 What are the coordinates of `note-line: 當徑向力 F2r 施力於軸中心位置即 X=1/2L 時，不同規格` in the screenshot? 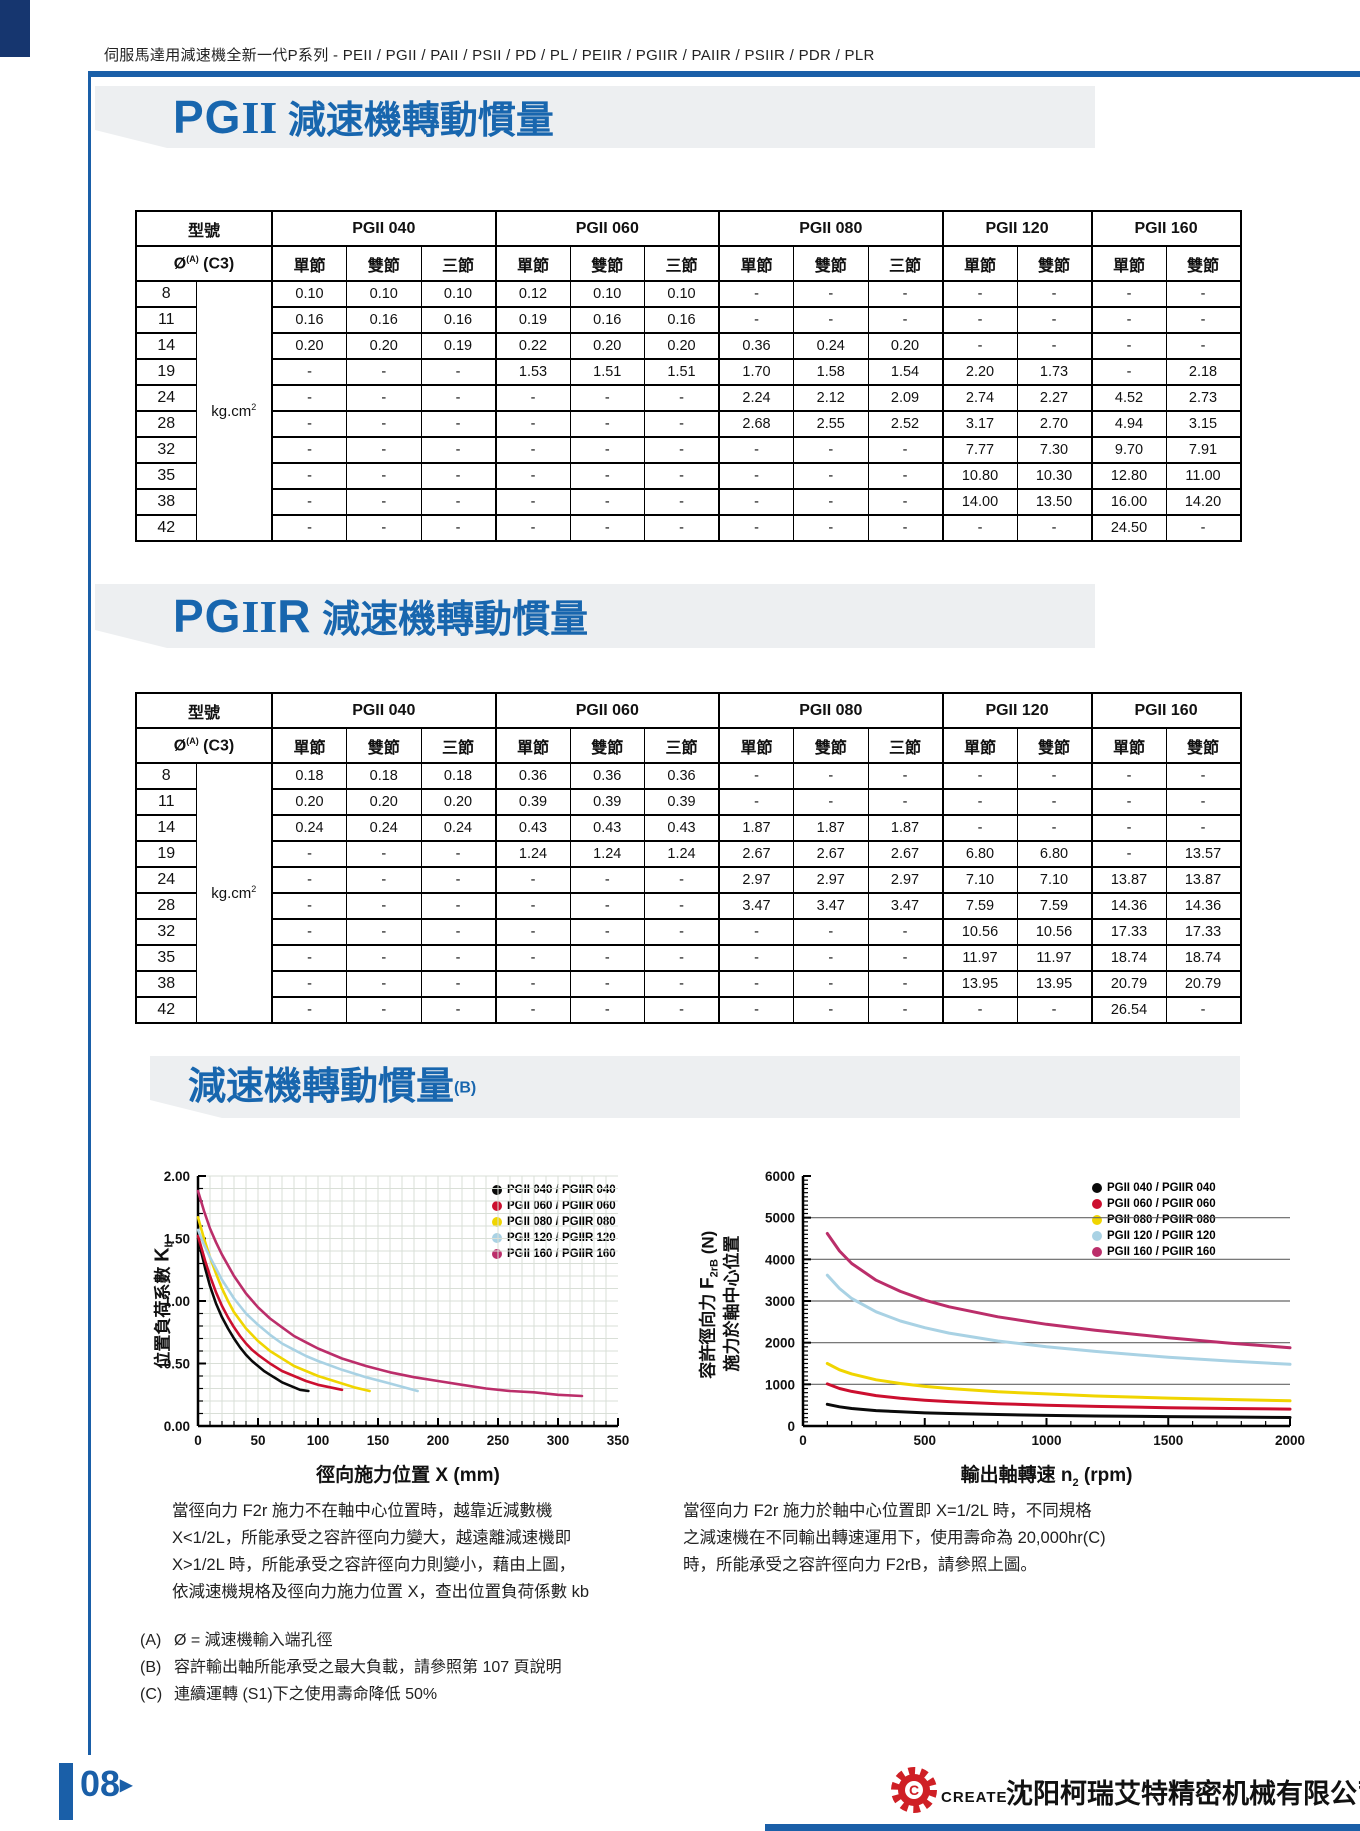 It's located at (887, 1511).